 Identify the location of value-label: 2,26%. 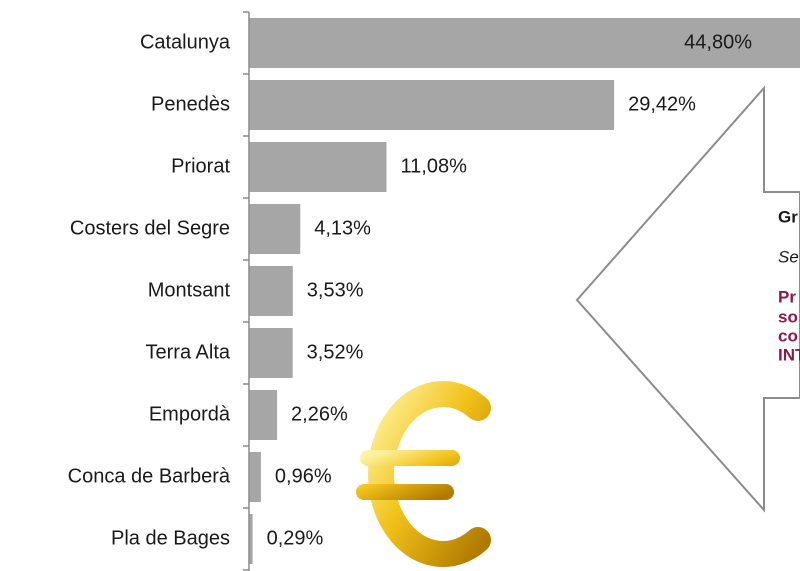
(319, 414).